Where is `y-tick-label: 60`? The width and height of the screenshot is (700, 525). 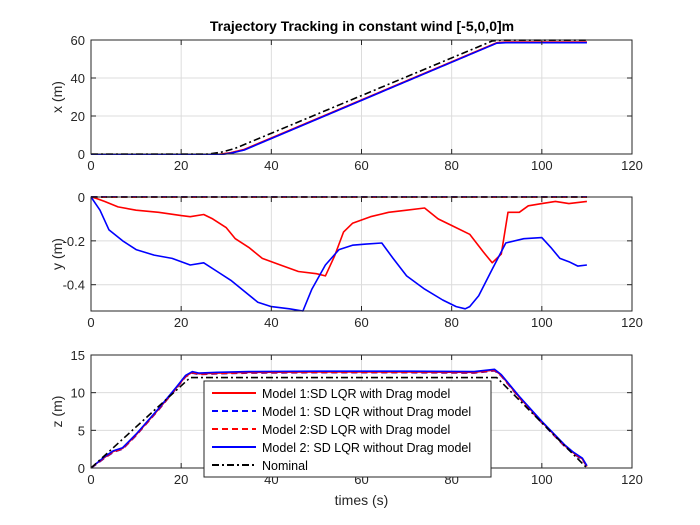
y-tick-label: 60 is located at coordinates (78, 40).